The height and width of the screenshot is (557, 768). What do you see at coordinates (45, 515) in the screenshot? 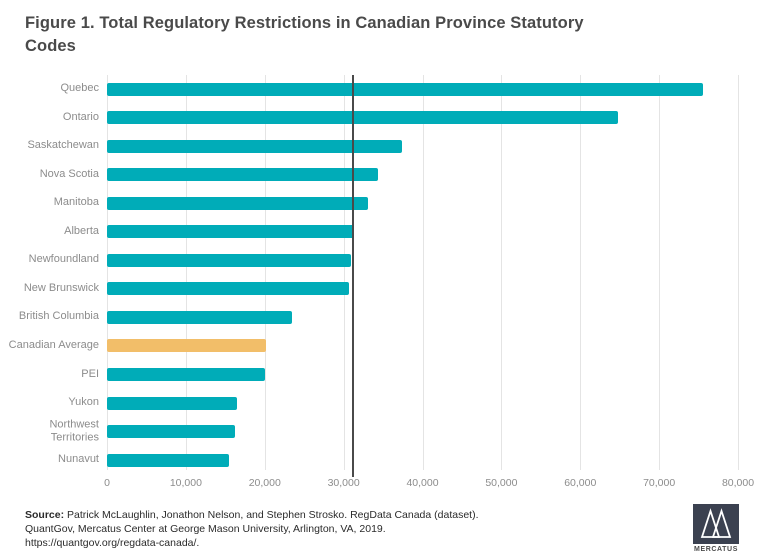
I see `source-label: Source:` at bounding box center [45, 515].